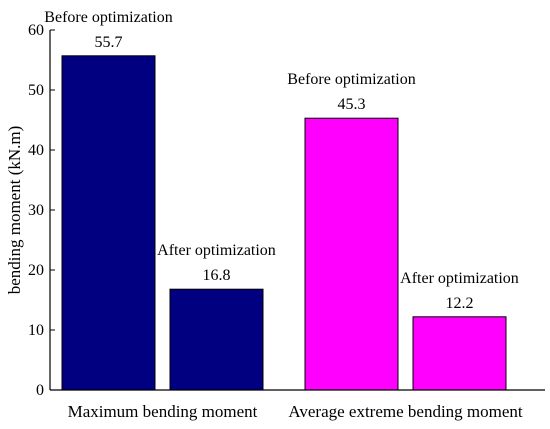 The width and height of the screenshot is (550, 429). I want to click on y-tick-label: 60, so click(36, 30).